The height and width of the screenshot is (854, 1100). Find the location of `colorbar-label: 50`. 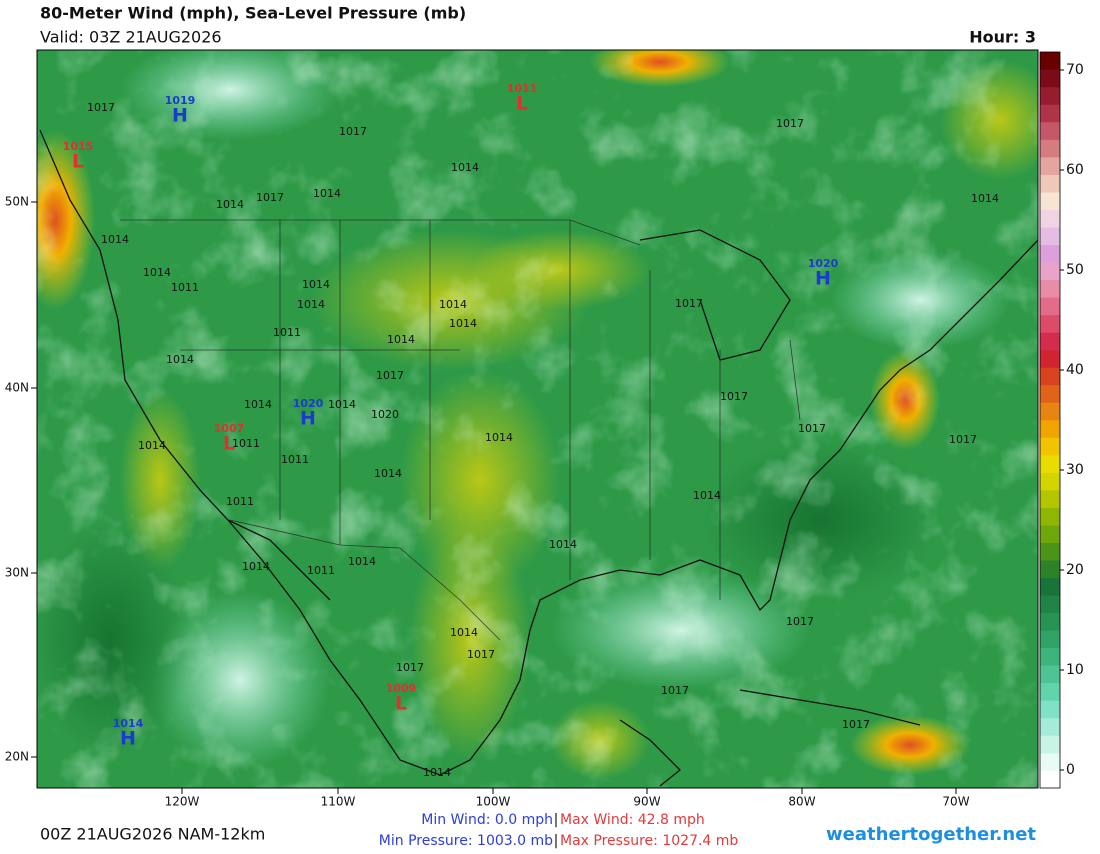

colorbar-label: 50 is located at coordinates (1075, 270).